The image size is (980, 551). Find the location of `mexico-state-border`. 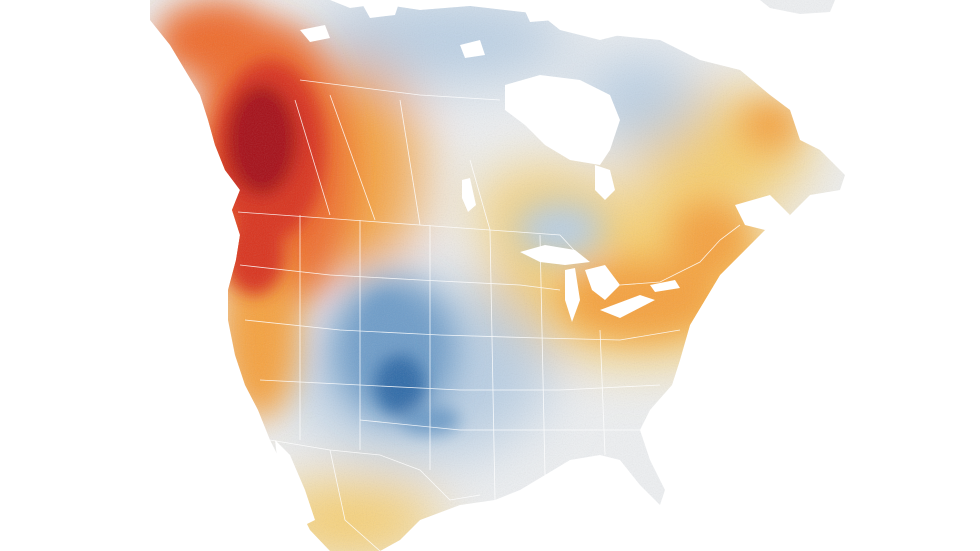

mexico-state-border is located at coordinates (355, 500).